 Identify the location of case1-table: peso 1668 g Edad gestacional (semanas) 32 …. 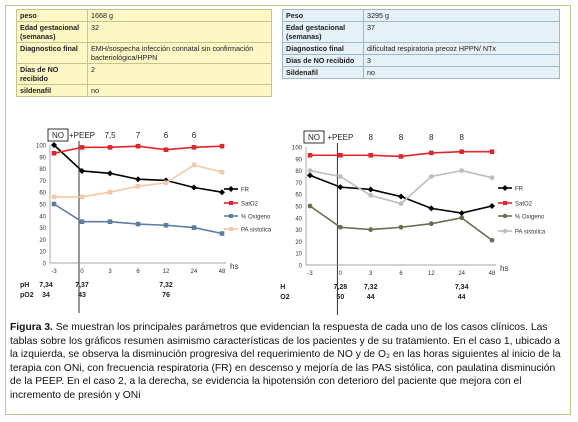
(144, 53).